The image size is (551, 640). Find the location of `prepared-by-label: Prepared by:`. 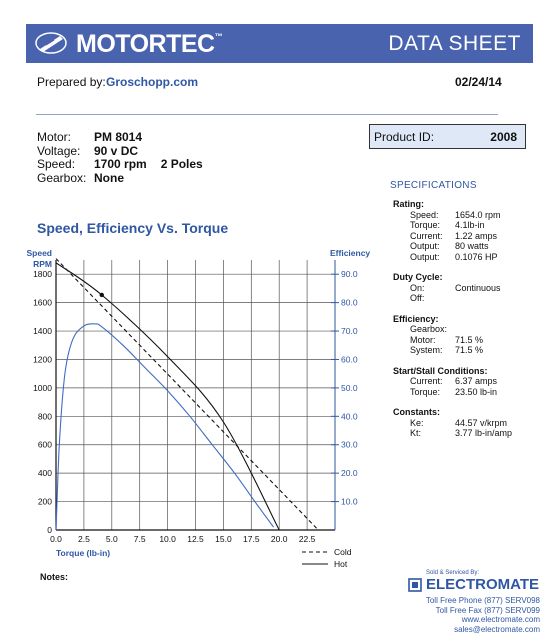

prepared-by-label: Prepared by: is located at coordinates (71, 82).